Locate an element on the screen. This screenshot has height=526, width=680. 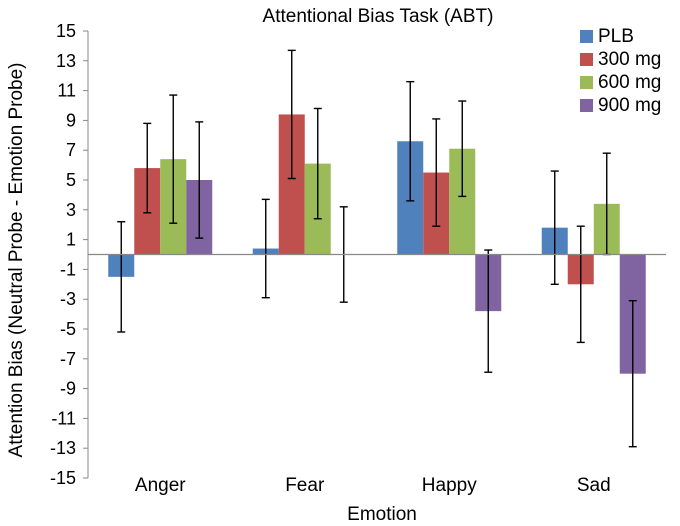
legend-label: PLB is located at coordinates (616, 36).